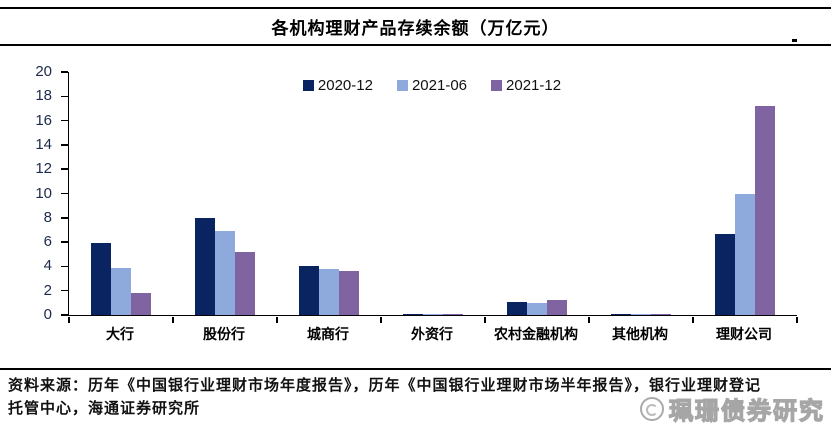 The height and width of the screenshot is (442, 831). I want to click on x-axis-category-label: 理财公司, so click(744, 335).